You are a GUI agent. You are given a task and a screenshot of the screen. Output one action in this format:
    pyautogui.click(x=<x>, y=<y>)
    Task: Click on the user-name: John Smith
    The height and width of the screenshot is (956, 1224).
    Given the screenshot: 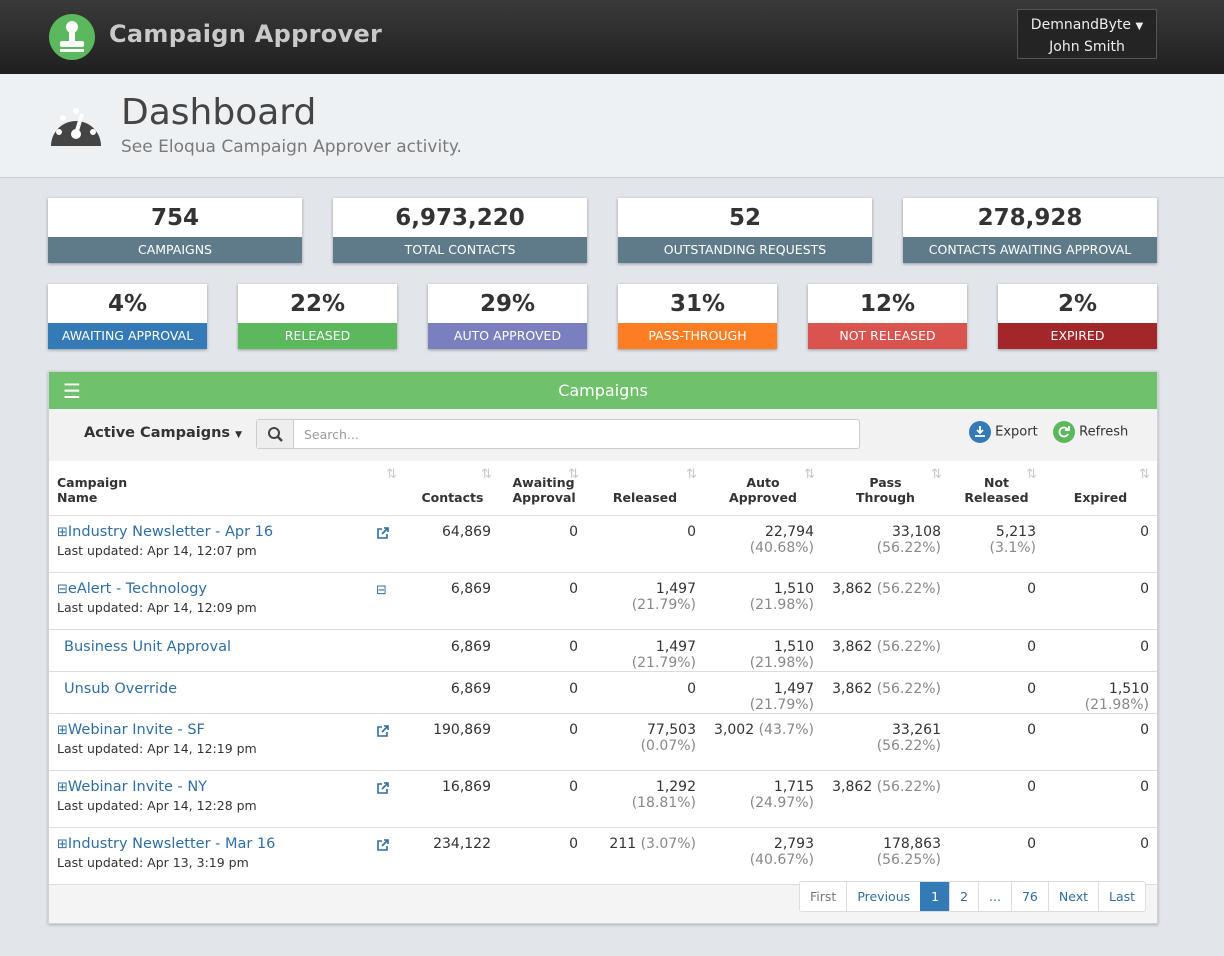 What is the action you would take?
    pyautogui.click(x=1087, y=47)
    